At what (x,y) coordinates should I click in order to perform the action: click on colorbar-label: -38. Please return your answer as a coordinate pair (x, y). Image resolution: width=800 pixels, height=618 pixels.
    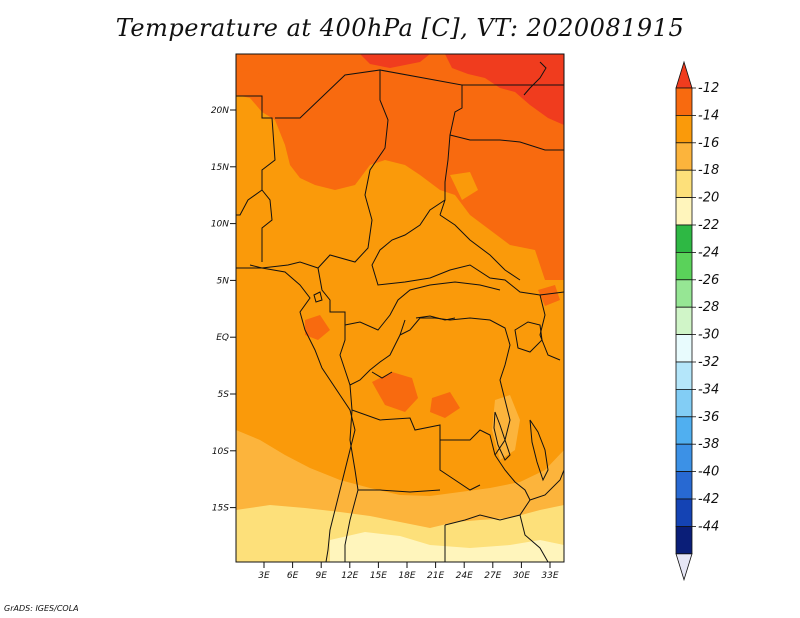
    Looking at the image, I should click on (708, 444).